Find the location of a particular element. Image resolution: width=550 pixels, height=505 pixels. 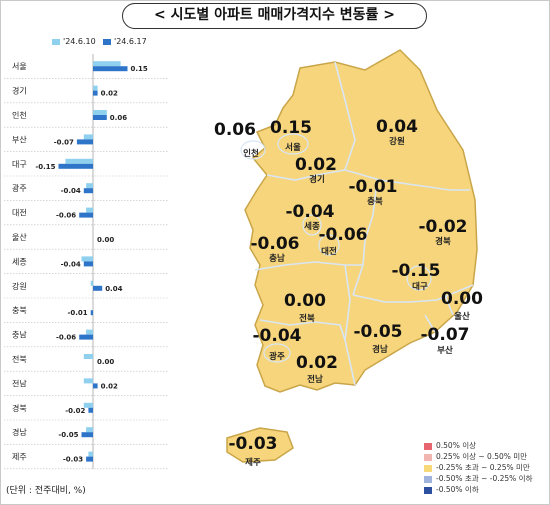

boundary-incheon is located at coordinates (253, 150).